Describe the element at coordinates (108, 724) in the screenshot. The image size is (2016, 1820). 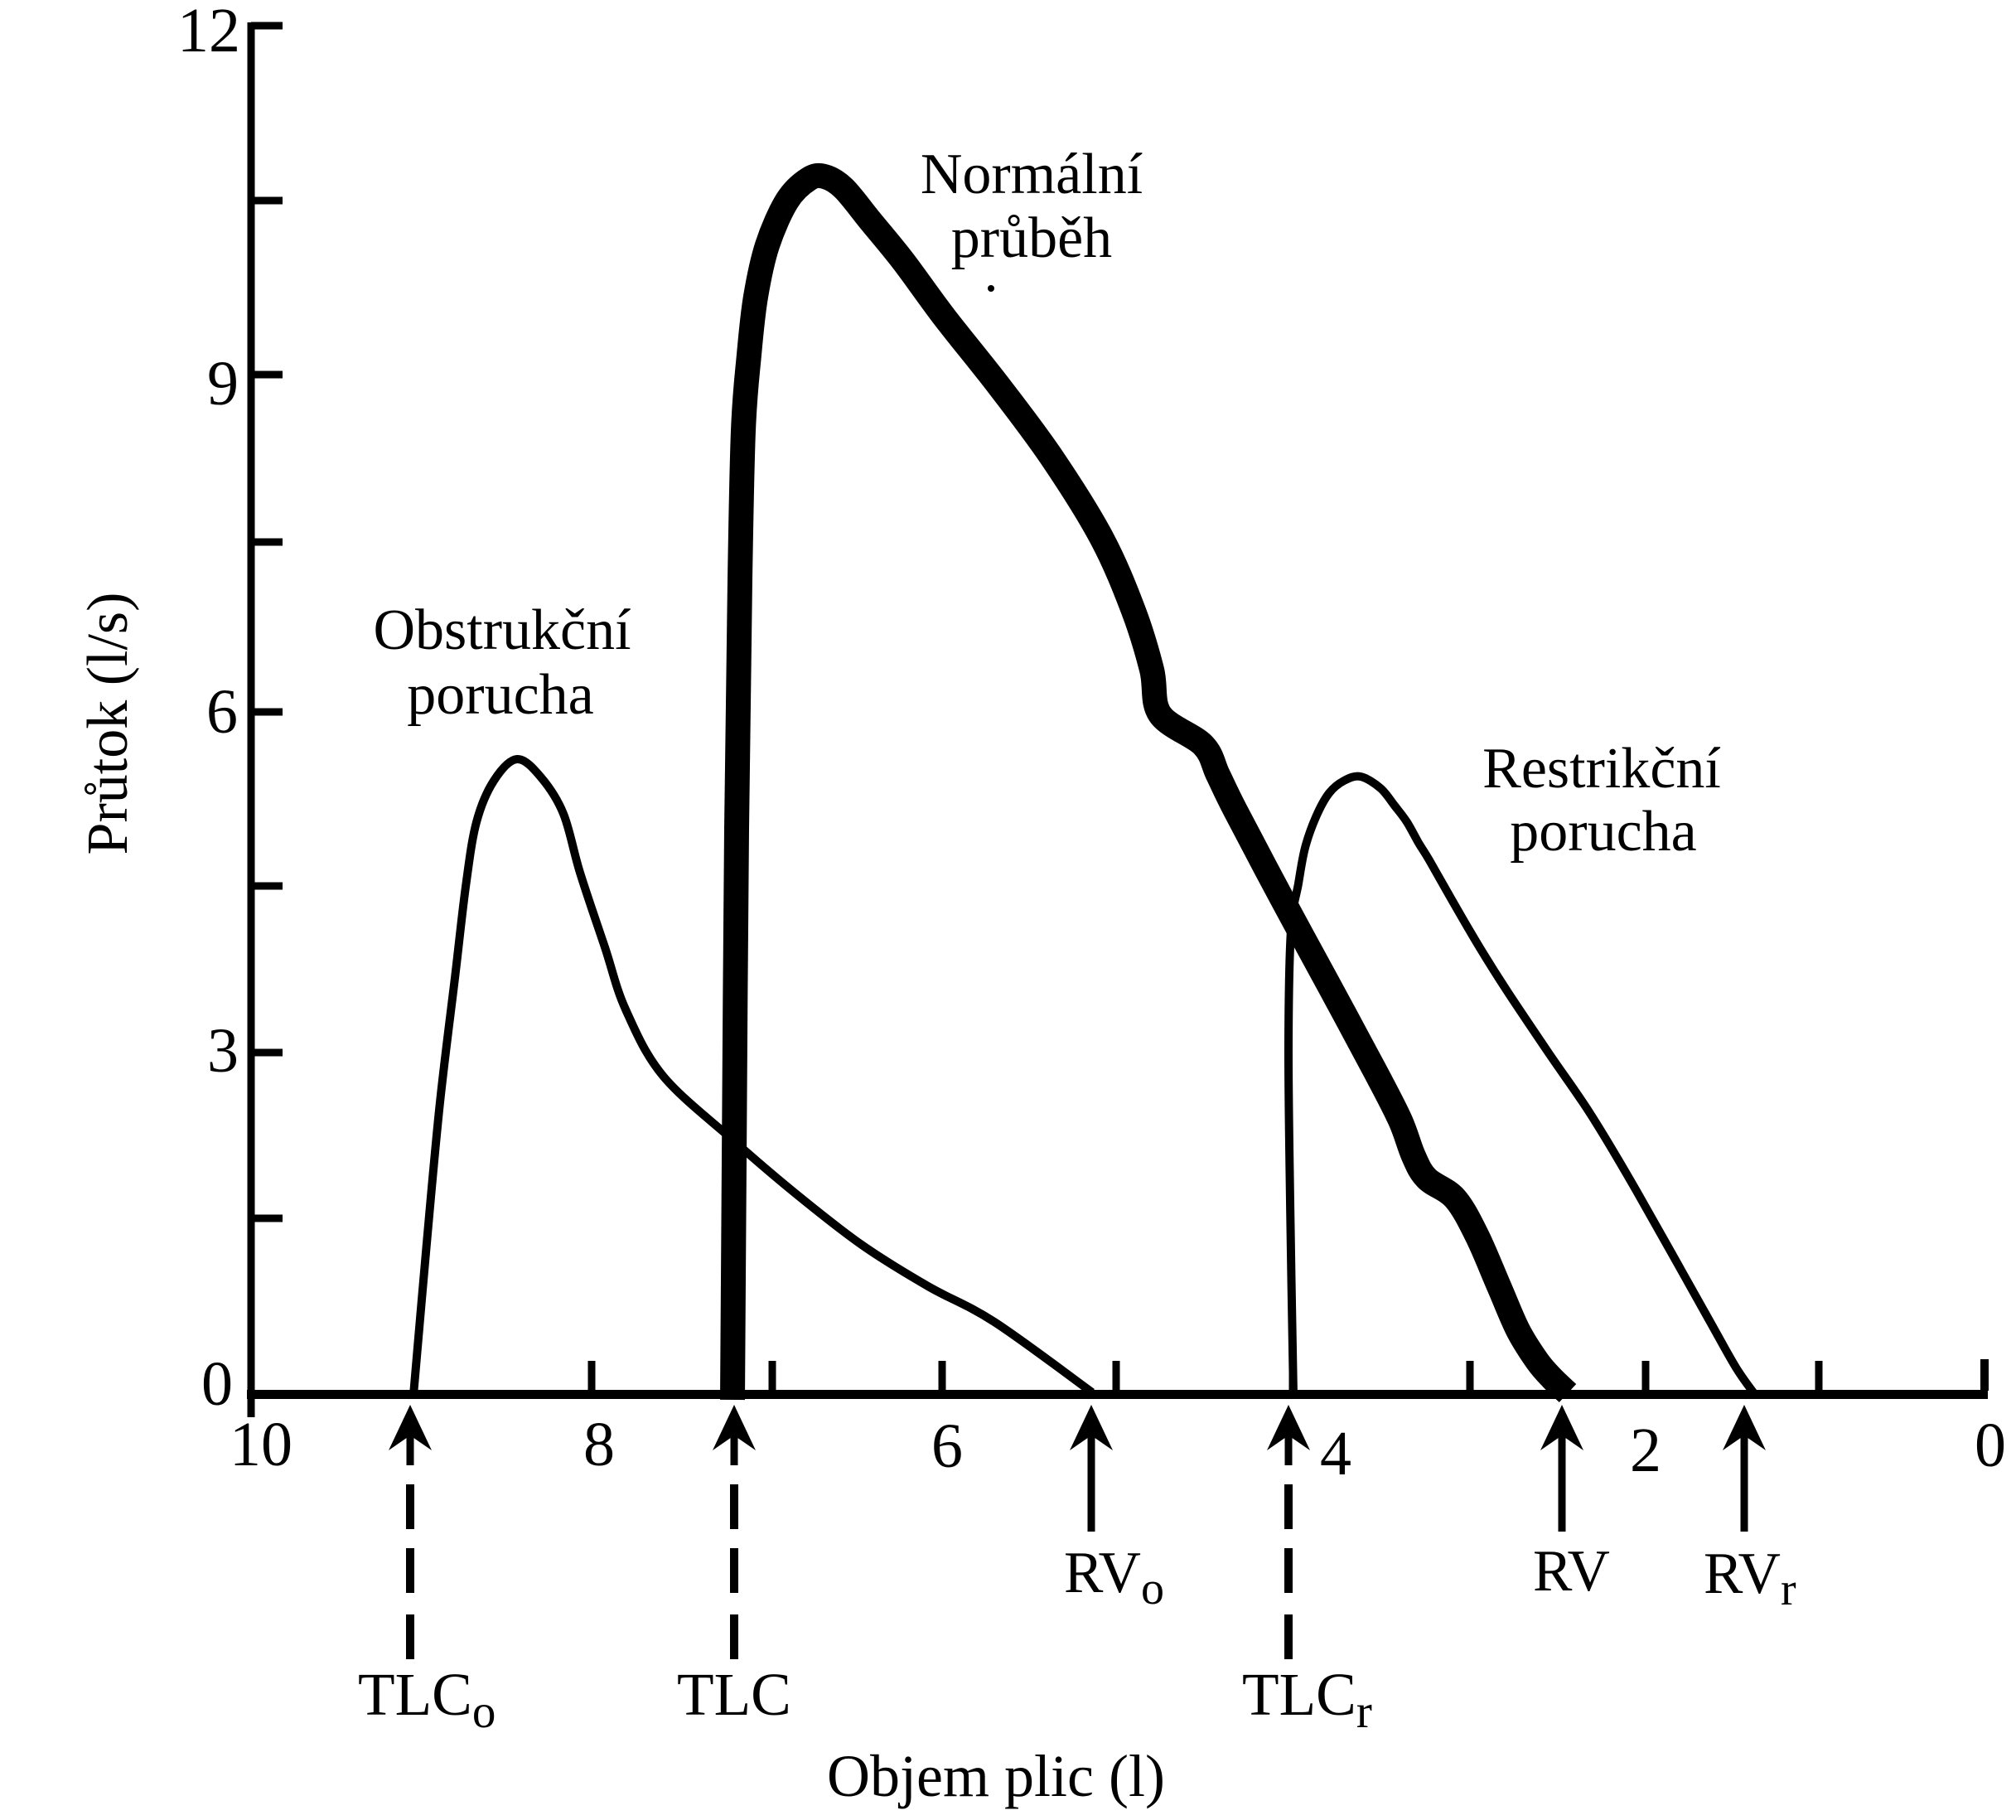
I see `svg-text: Průtok (l/s)` at that location.